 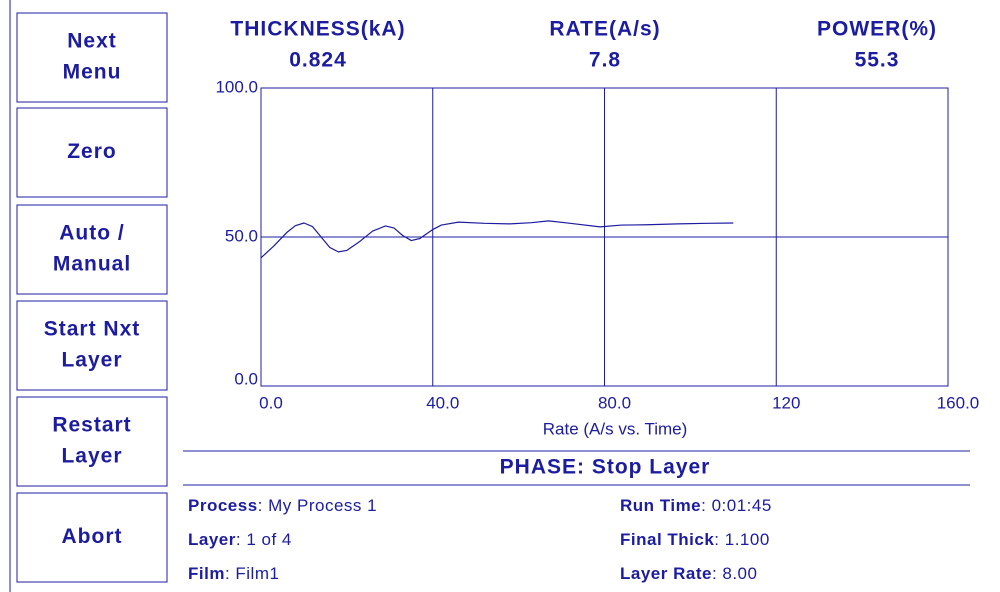 What do you see at coordinates (877, 29) in the screenshot?
I see `readout-label: POWER(%)` at bounding box center [877, 29].